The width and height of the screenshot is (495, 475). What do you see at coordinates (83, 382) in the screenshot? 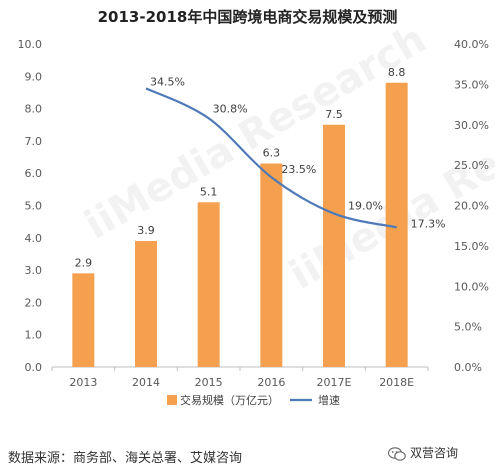
I see `x-tick-label: 2013` at bounding box center [83, 382].